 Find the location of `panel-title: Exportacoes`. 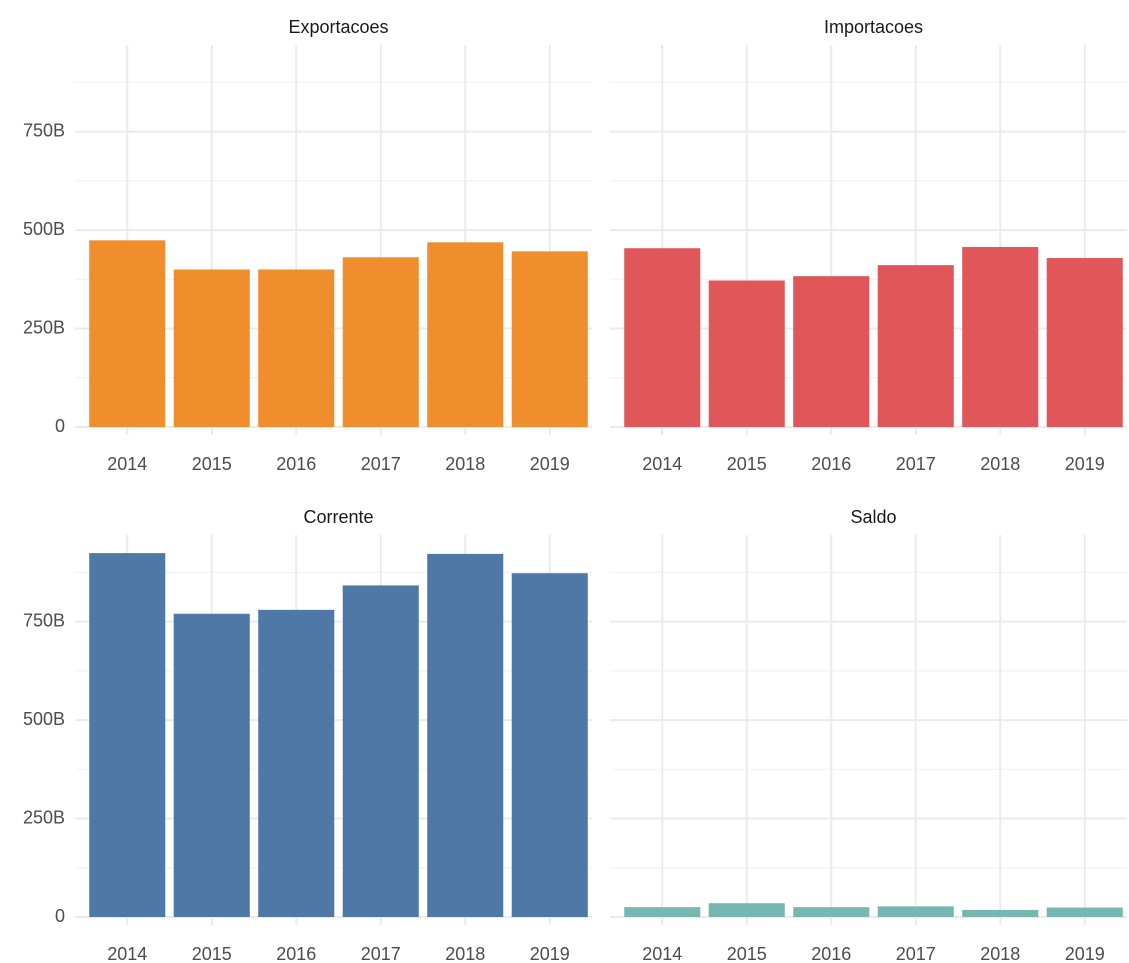

panel-title: Exportacoes is located at coordinates (338, 27).